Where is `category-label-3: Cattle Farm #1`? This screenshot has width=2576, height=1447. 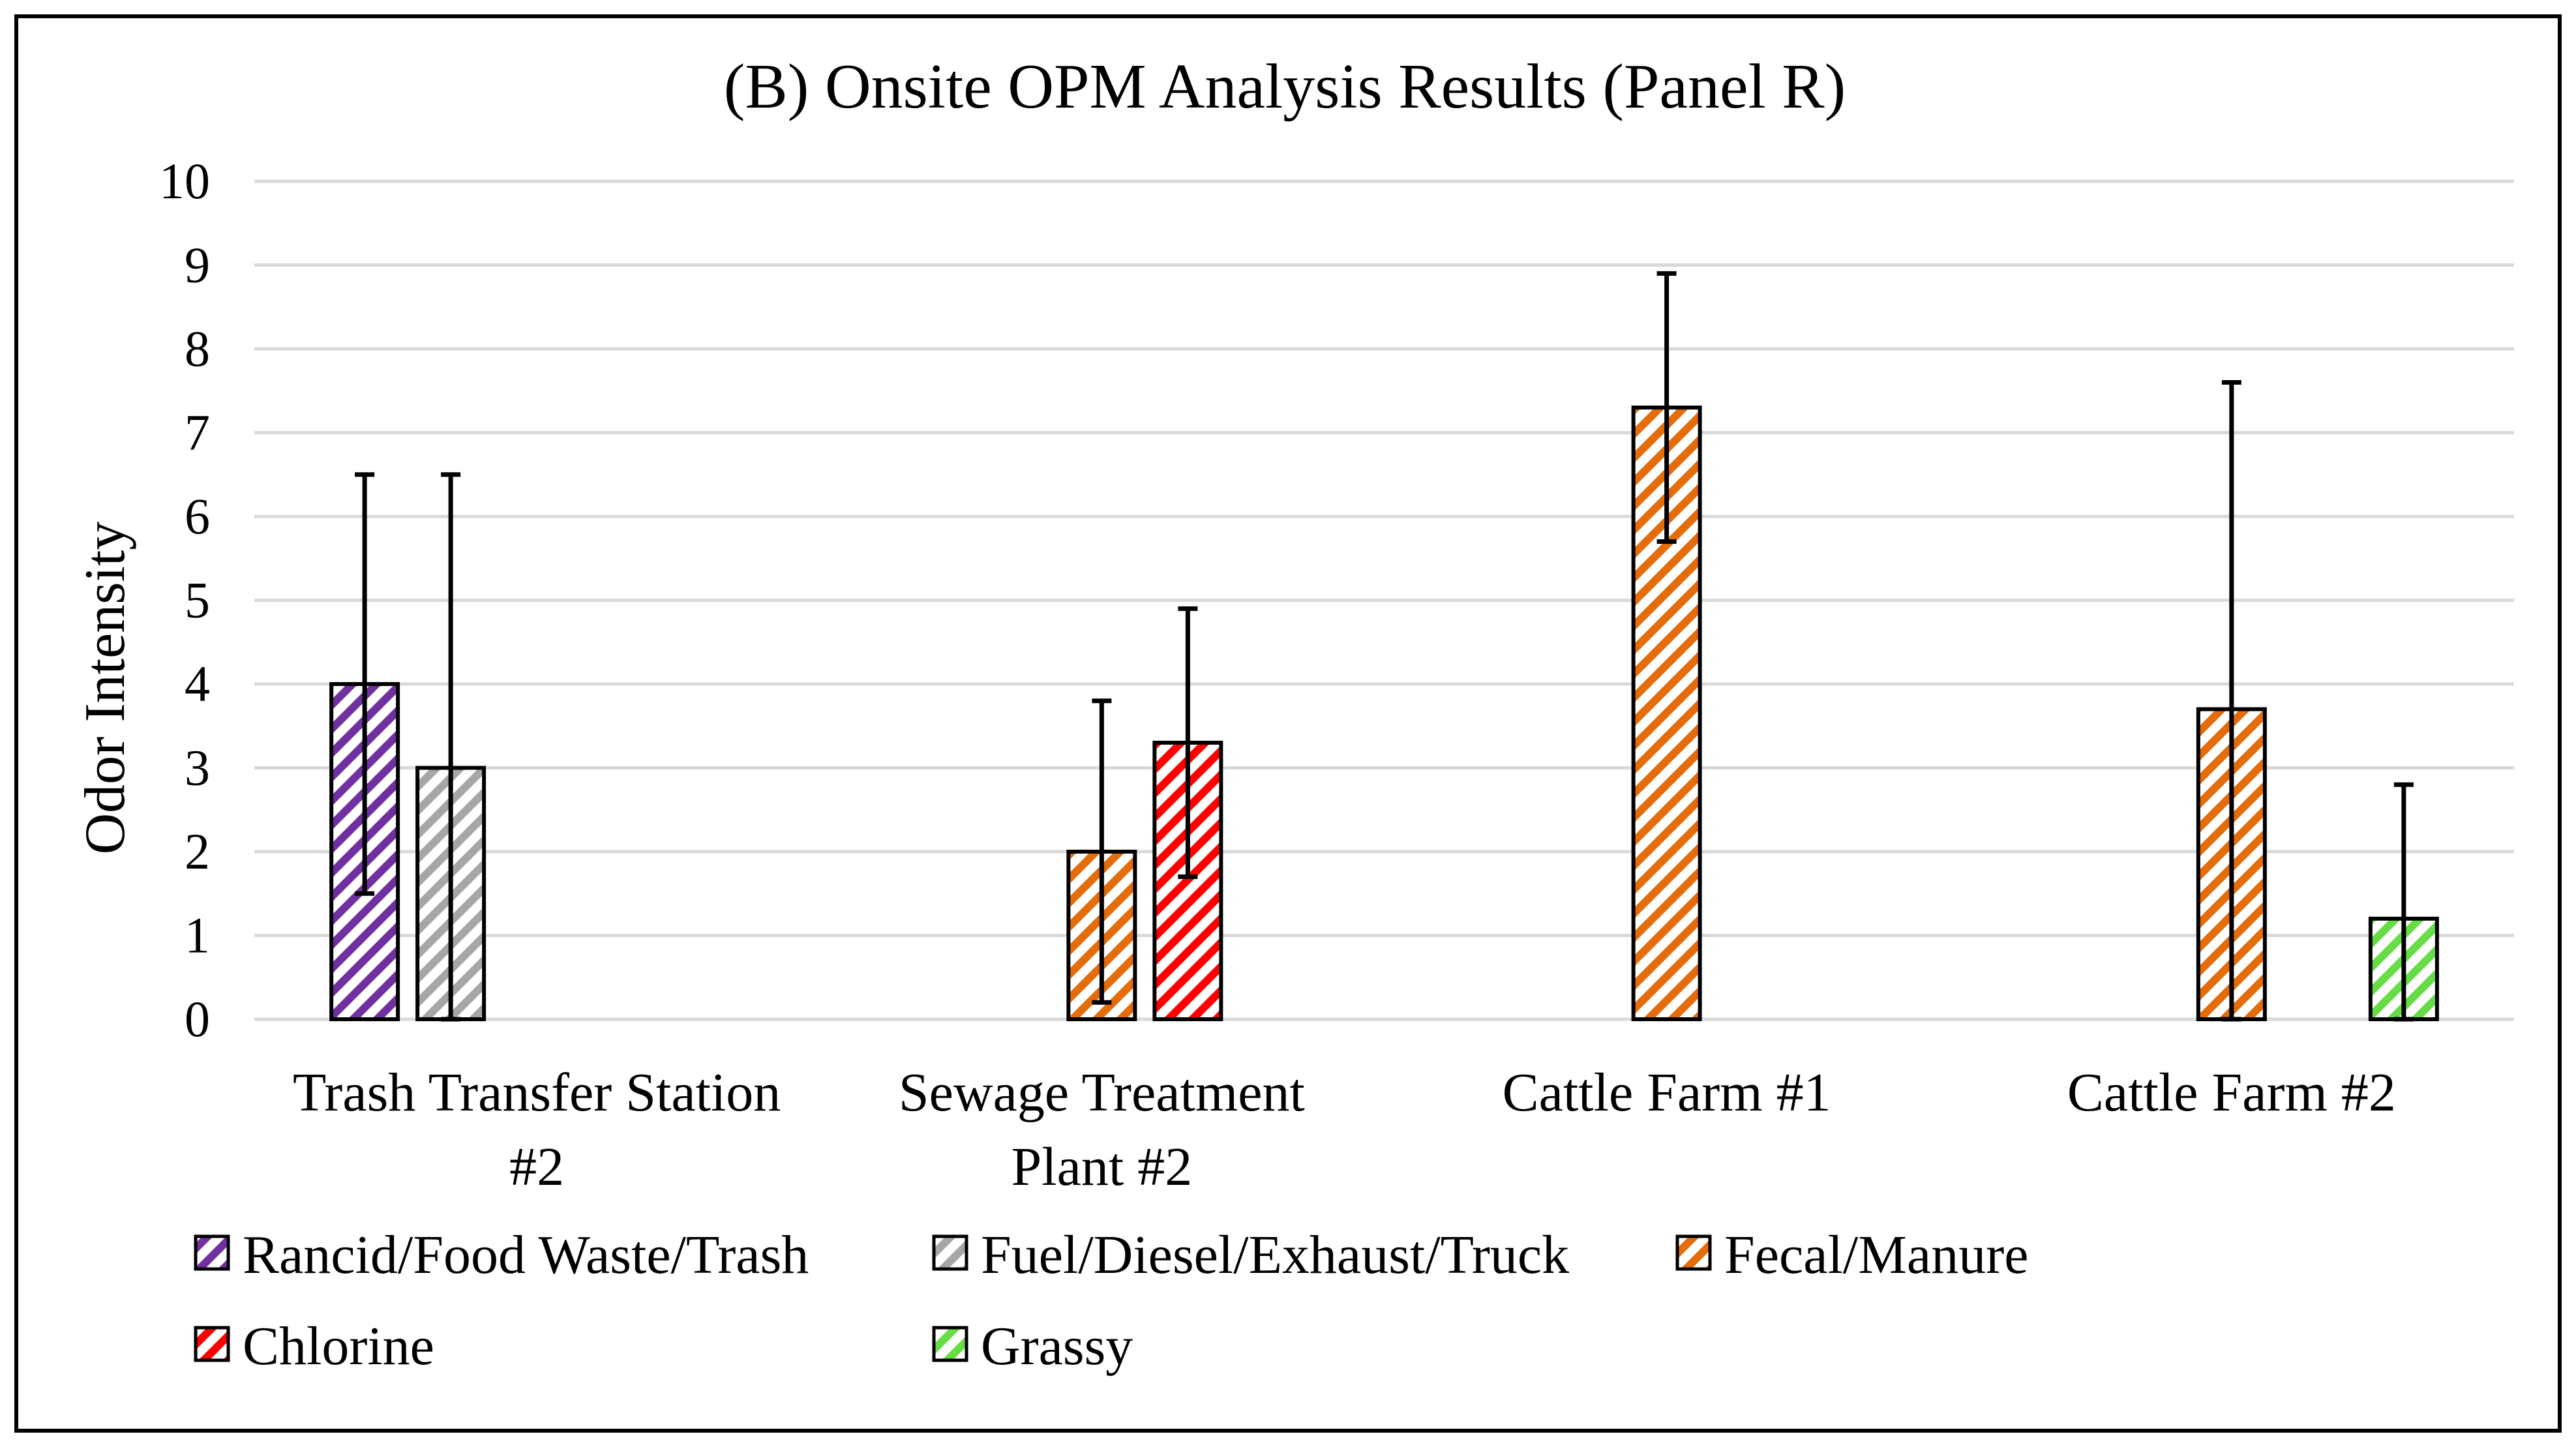 category-label-3: Cattle Farm #1 is located at coordinates (1667, 1093).